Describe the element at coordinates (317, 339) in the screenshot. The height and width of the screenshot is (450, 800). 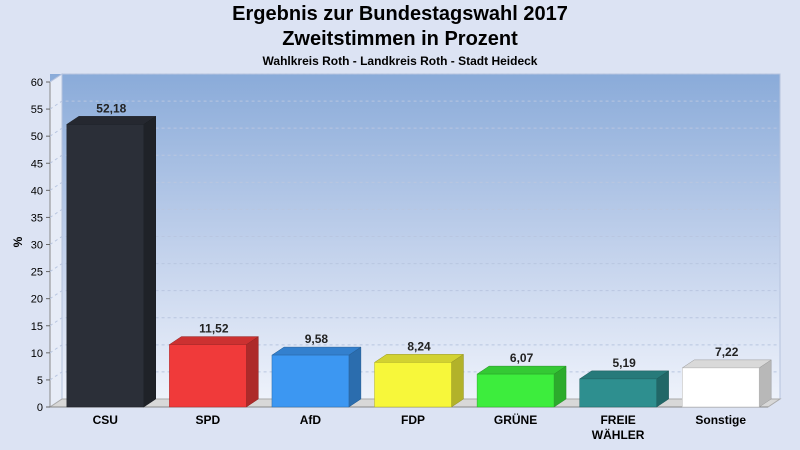
I see `data-label: 9,58` at that location.